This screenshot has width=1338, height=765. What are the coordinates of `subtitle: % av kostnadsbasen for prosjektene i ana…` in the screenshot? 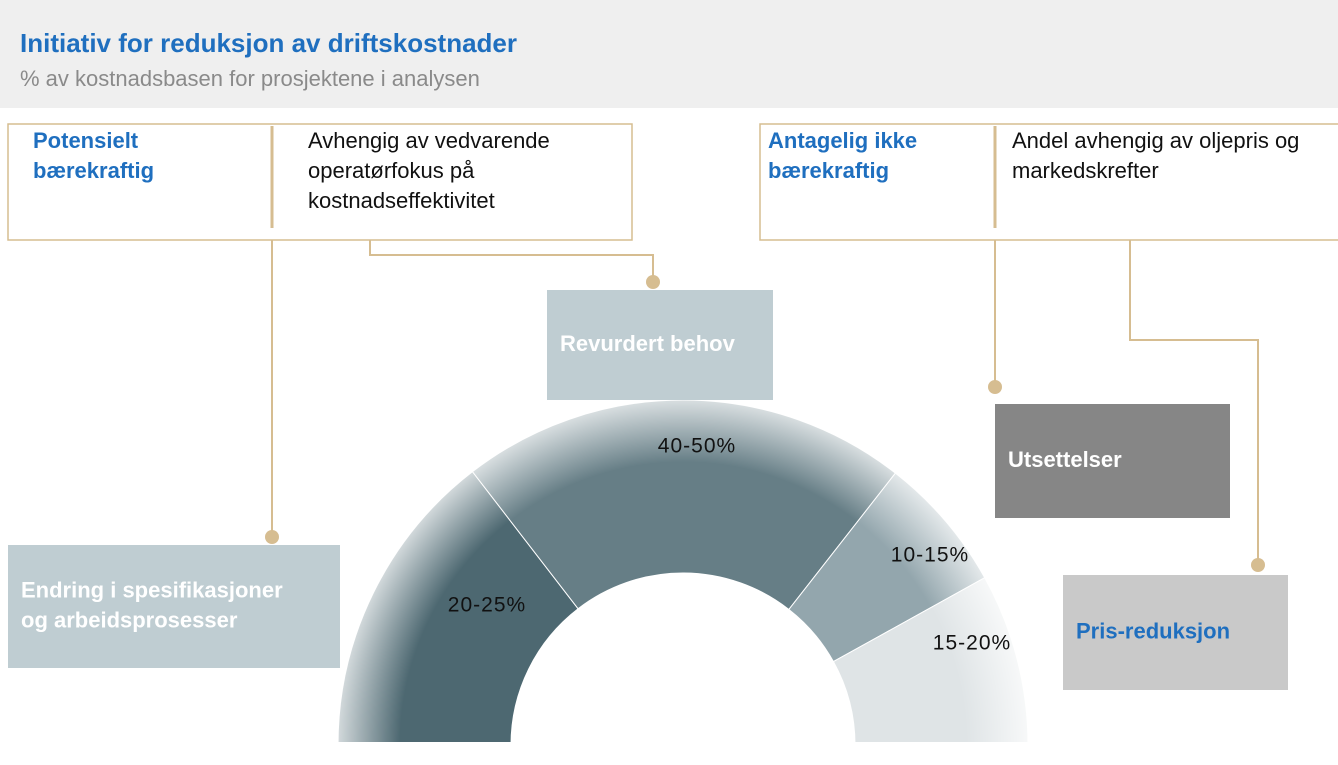 It's located at (250, 78).